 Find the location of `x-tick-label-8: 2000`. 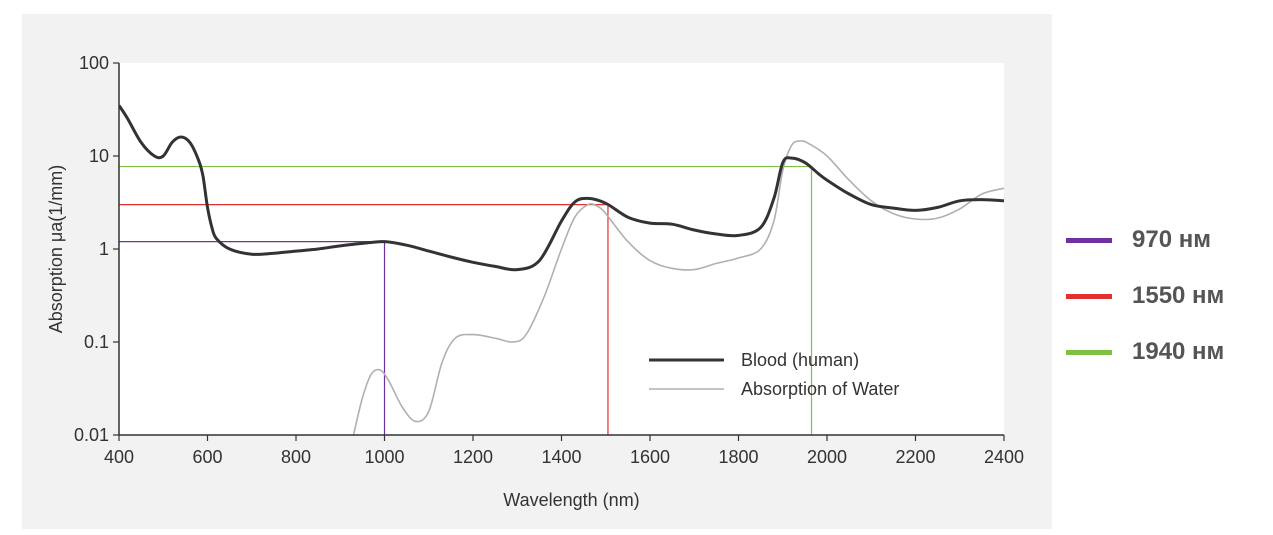

x-tick-label-8: 2000 is located at coordinates (827, 457).